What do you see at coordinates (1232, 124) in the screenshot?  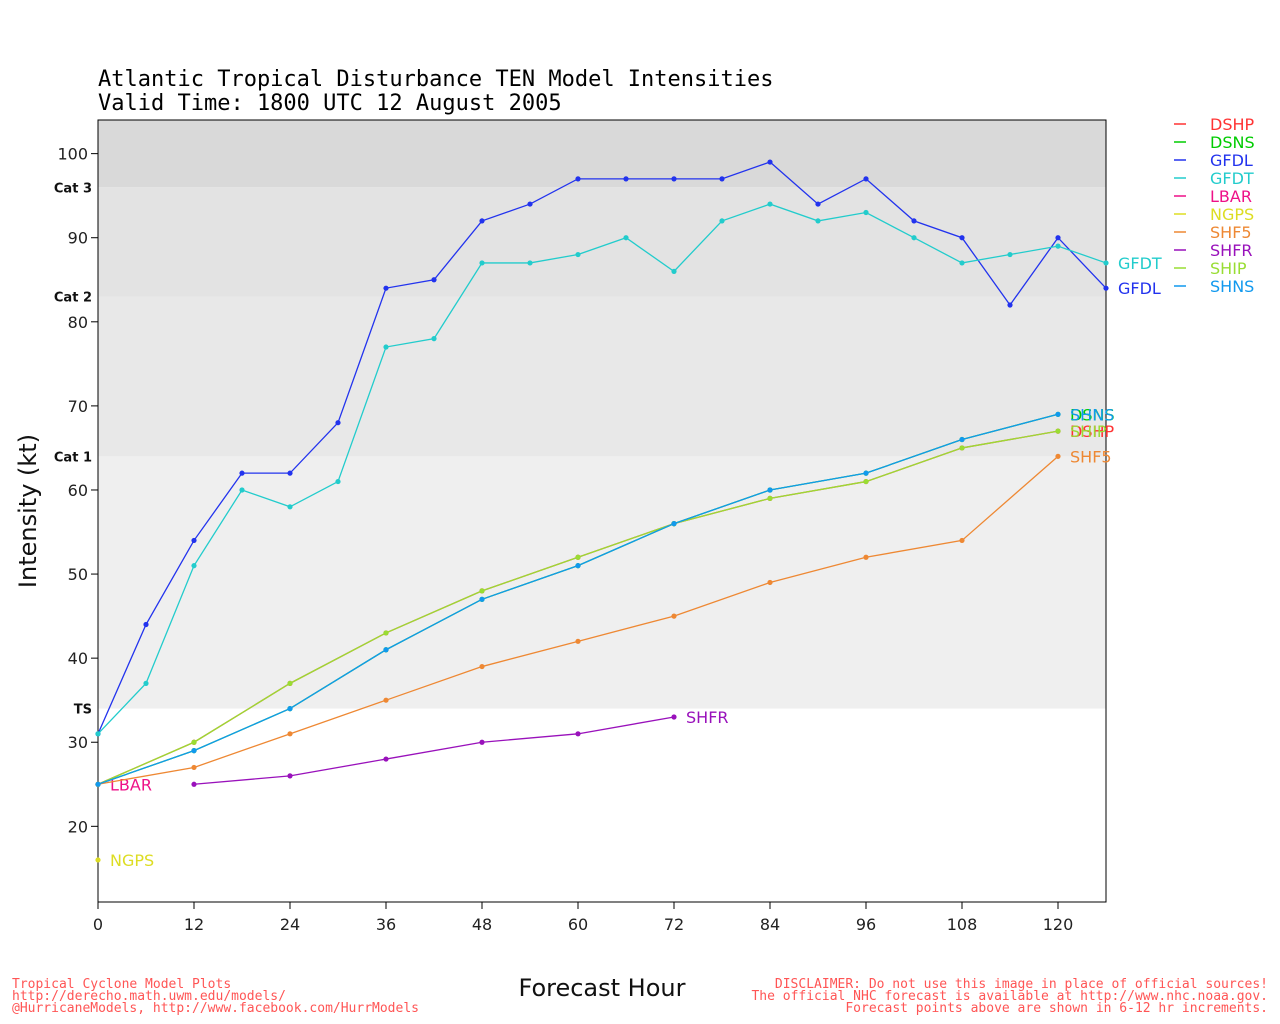 I see `legend-entry-dshp: DSHP` at bounding box center [1232, 124].